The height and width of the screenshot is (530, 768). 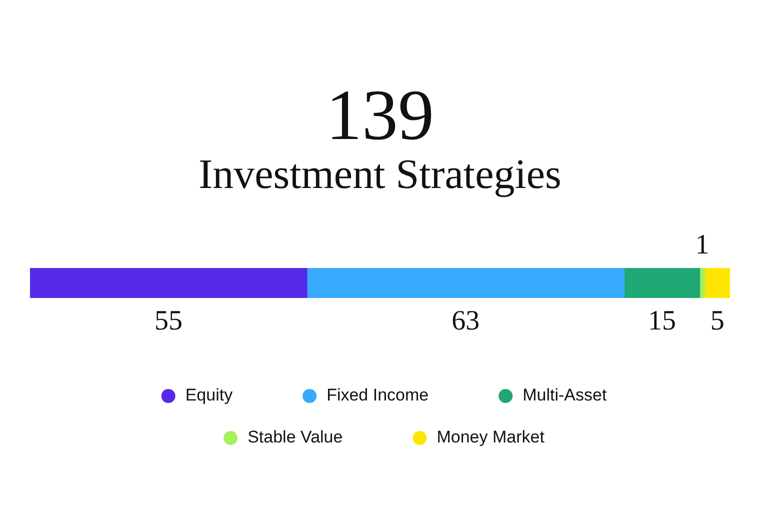 What do you see at coordinates (377, 395) in the screenshot?
I see `legend-label: Fixed Income` at bounding box center [377, 395].